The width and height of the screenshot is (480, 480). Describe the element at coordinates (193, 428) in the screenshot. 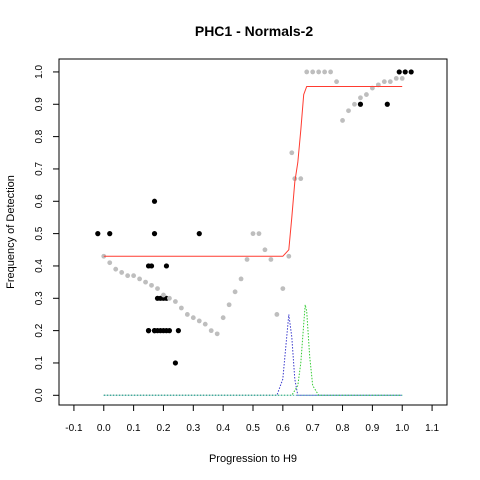

I see `x-tick-label: 0.3` at that location.